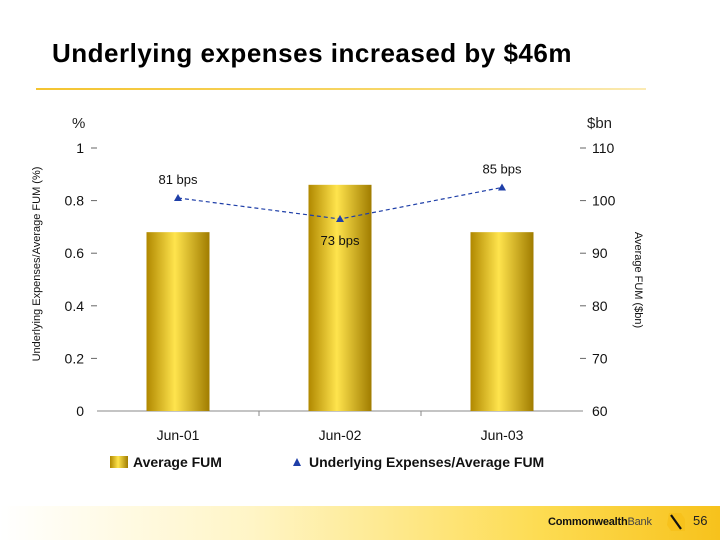 Image resolution: width=720 pixels, height=540 pixels. What do you see at coordinates (603, 148) in the screenshot?
I see `right-tick-label: 110` at bounding box center [603, 148].